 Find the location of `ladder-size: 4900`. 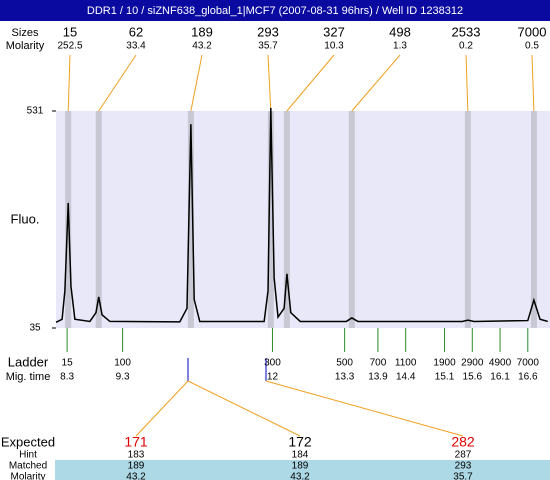

ladder-size: 4900 is located at coordinates (500, 363).